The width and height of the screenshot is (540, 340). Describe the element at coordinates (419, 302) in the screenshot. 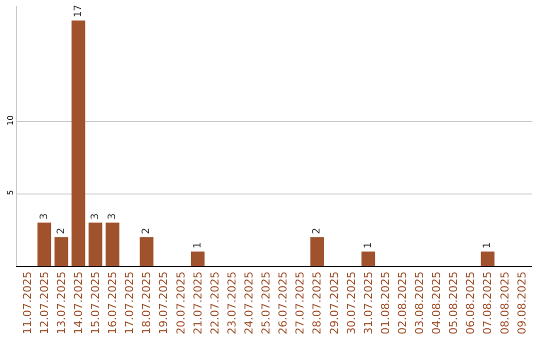

I see `x-tick-label: 03.08.2025` at that location.